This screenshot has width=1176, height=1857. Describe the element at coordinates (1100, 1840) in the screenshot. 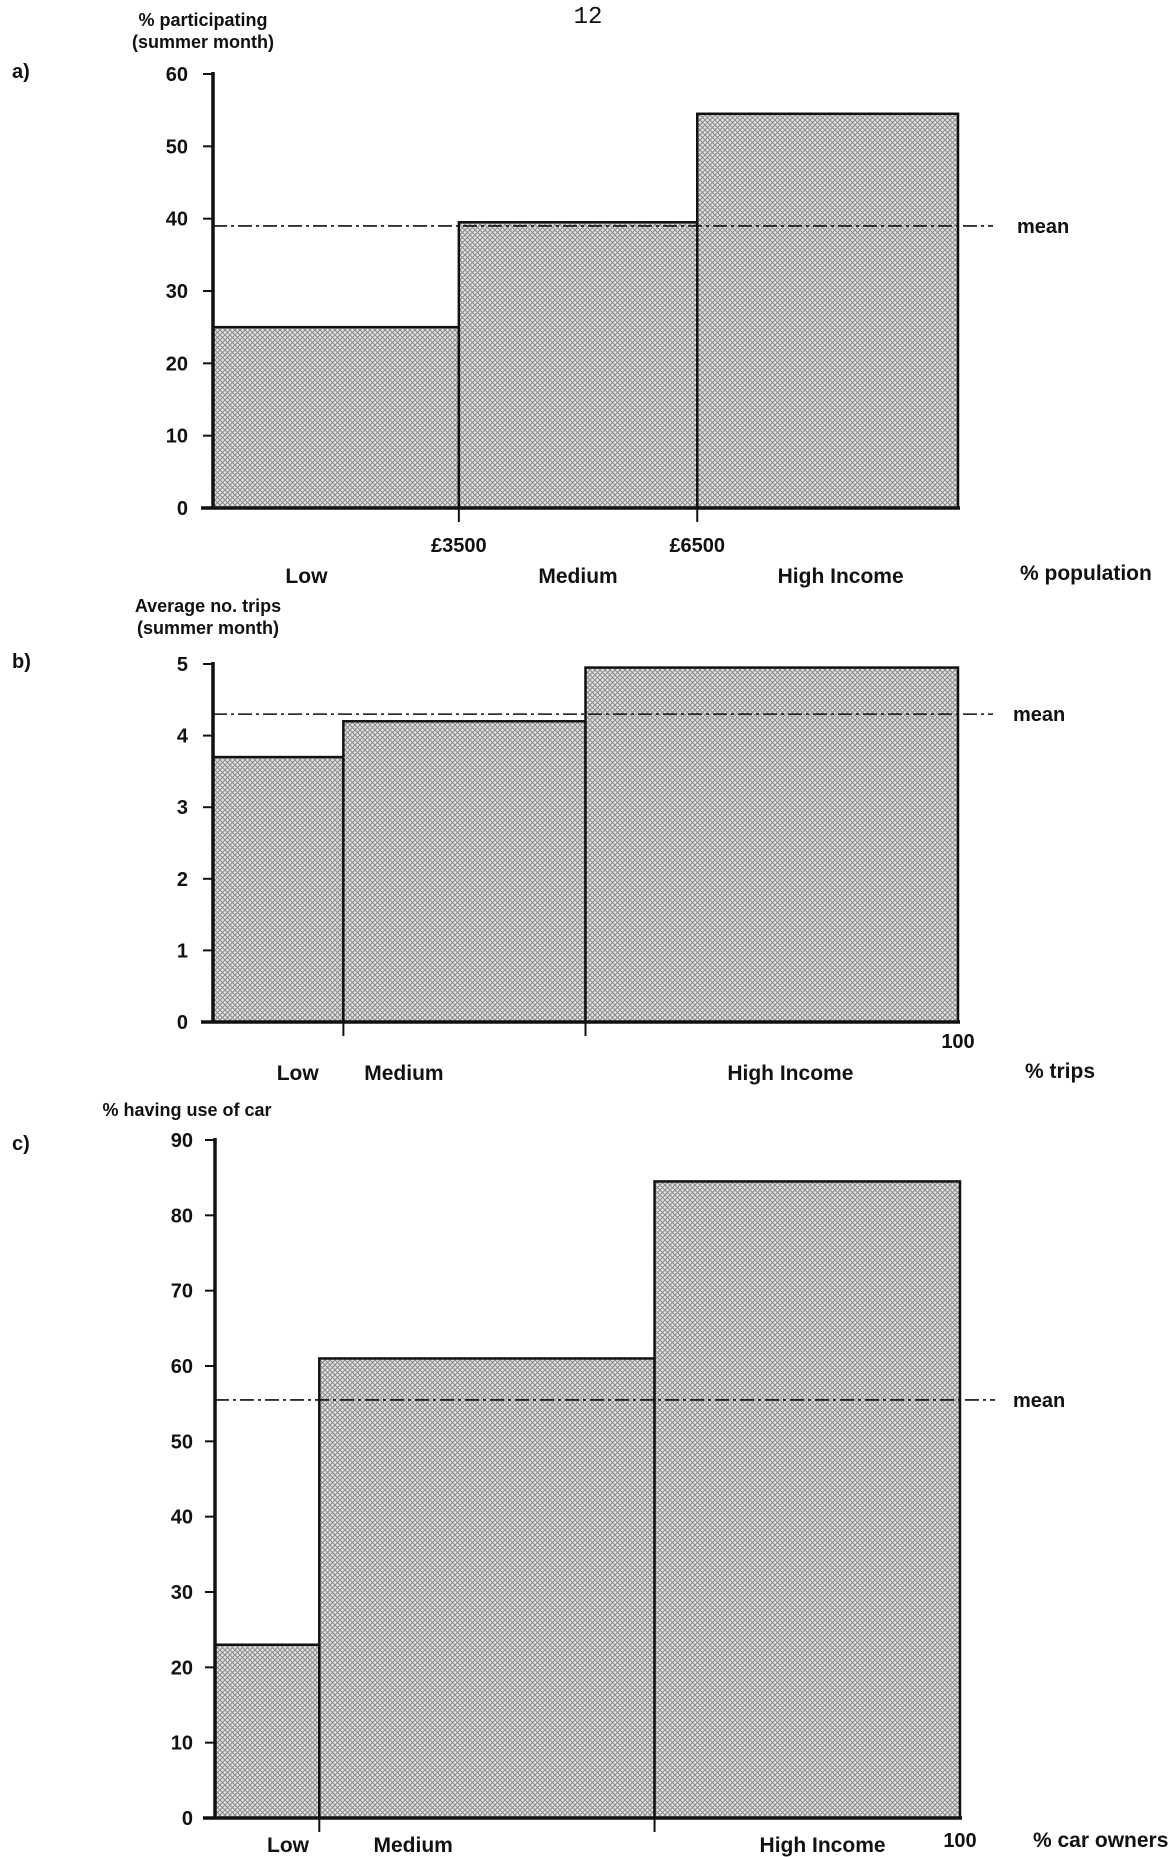

I see `x-axis-label: % car owners` at that location.